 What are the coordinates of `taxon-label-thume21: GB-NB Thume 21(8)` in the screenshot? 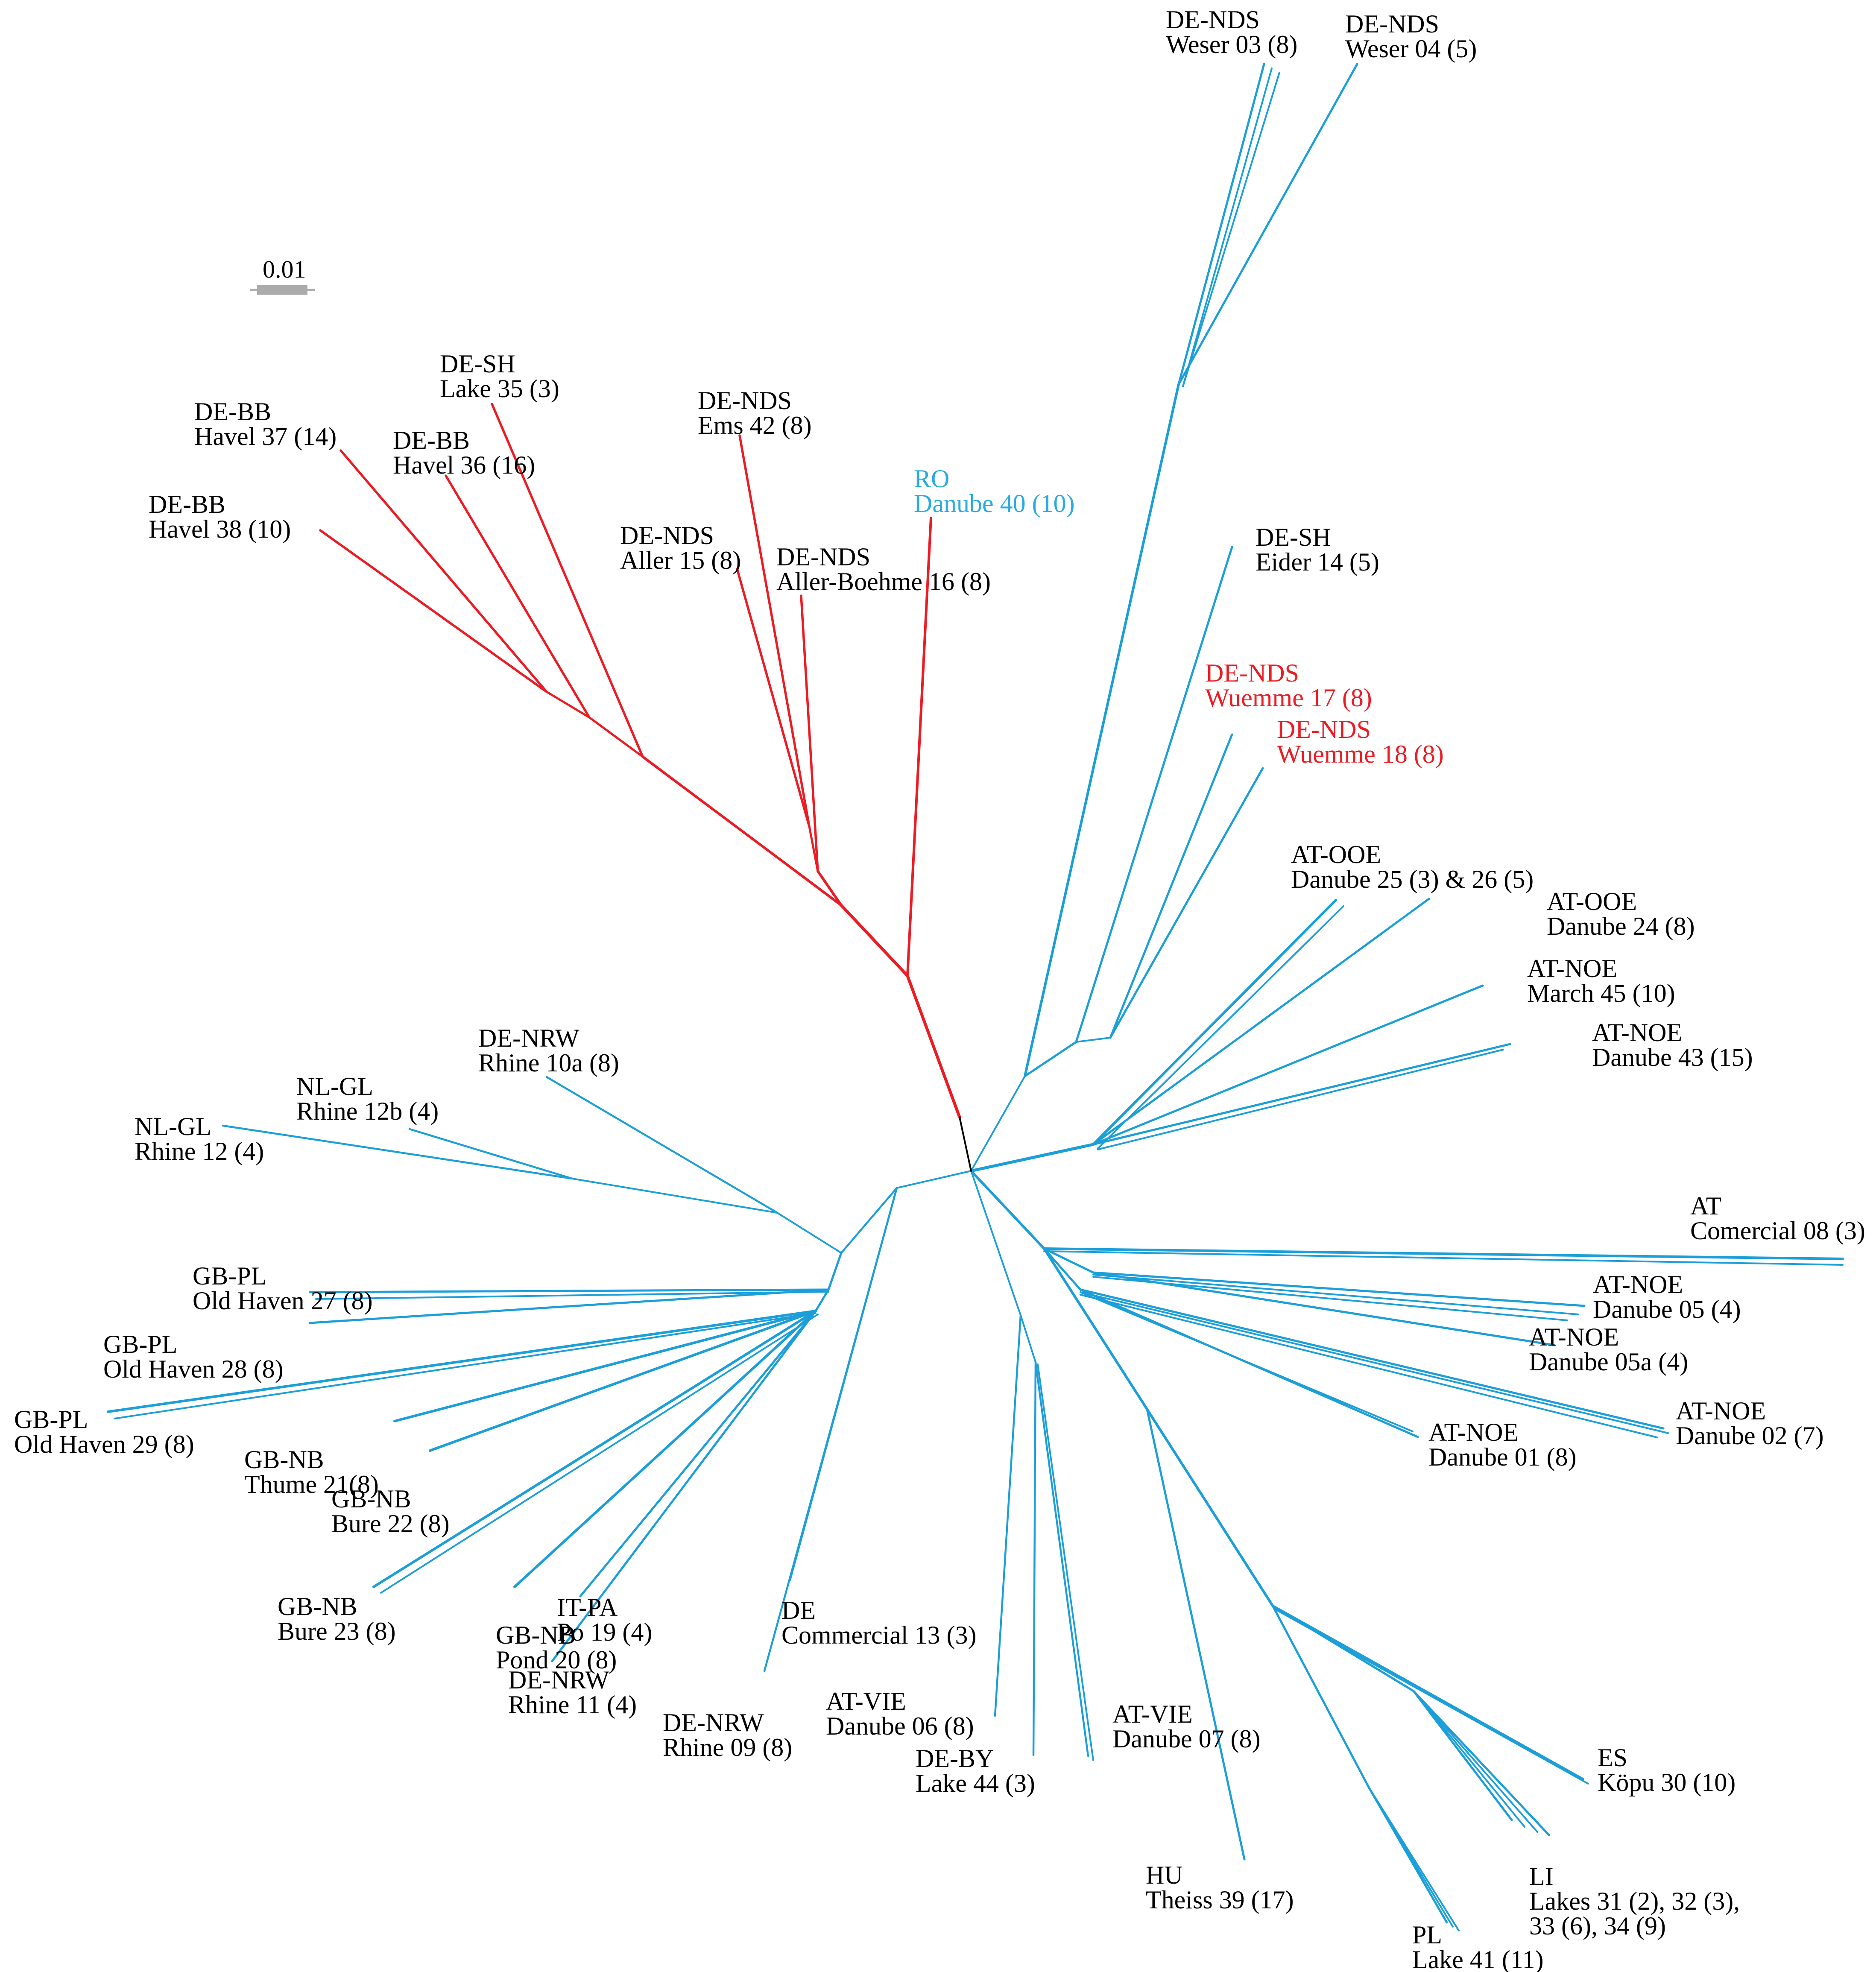 It's located at (311, 1471).